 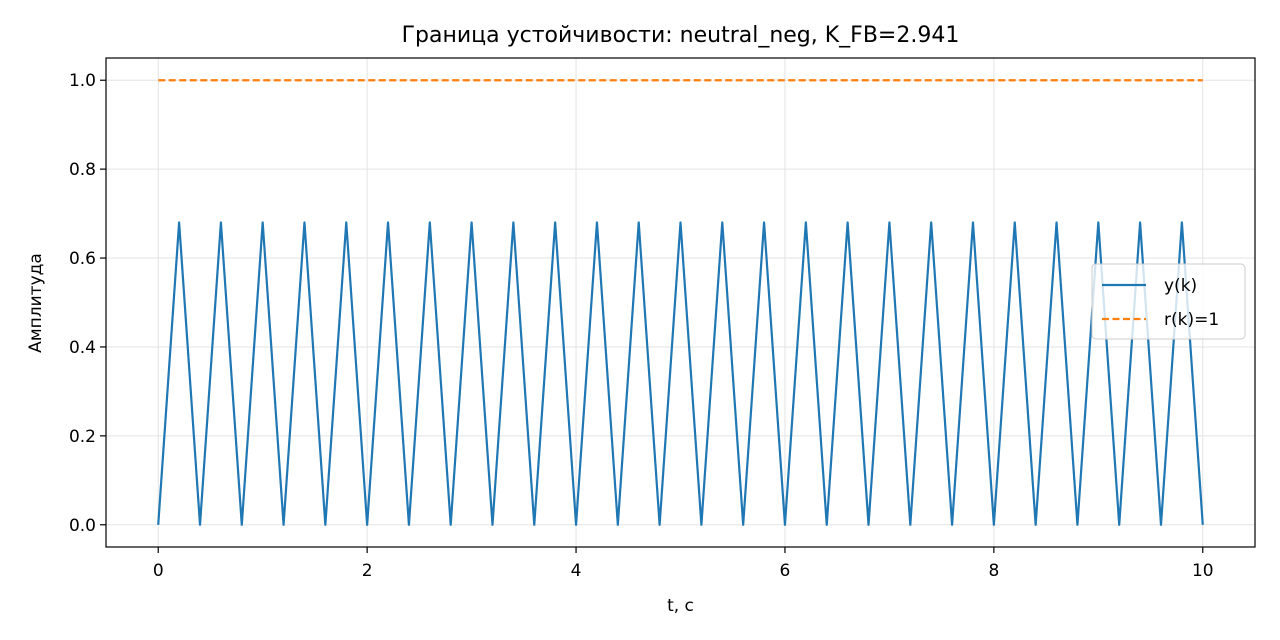 I want to click on y-tick-label: 0.8, so click(x=82, y=170).